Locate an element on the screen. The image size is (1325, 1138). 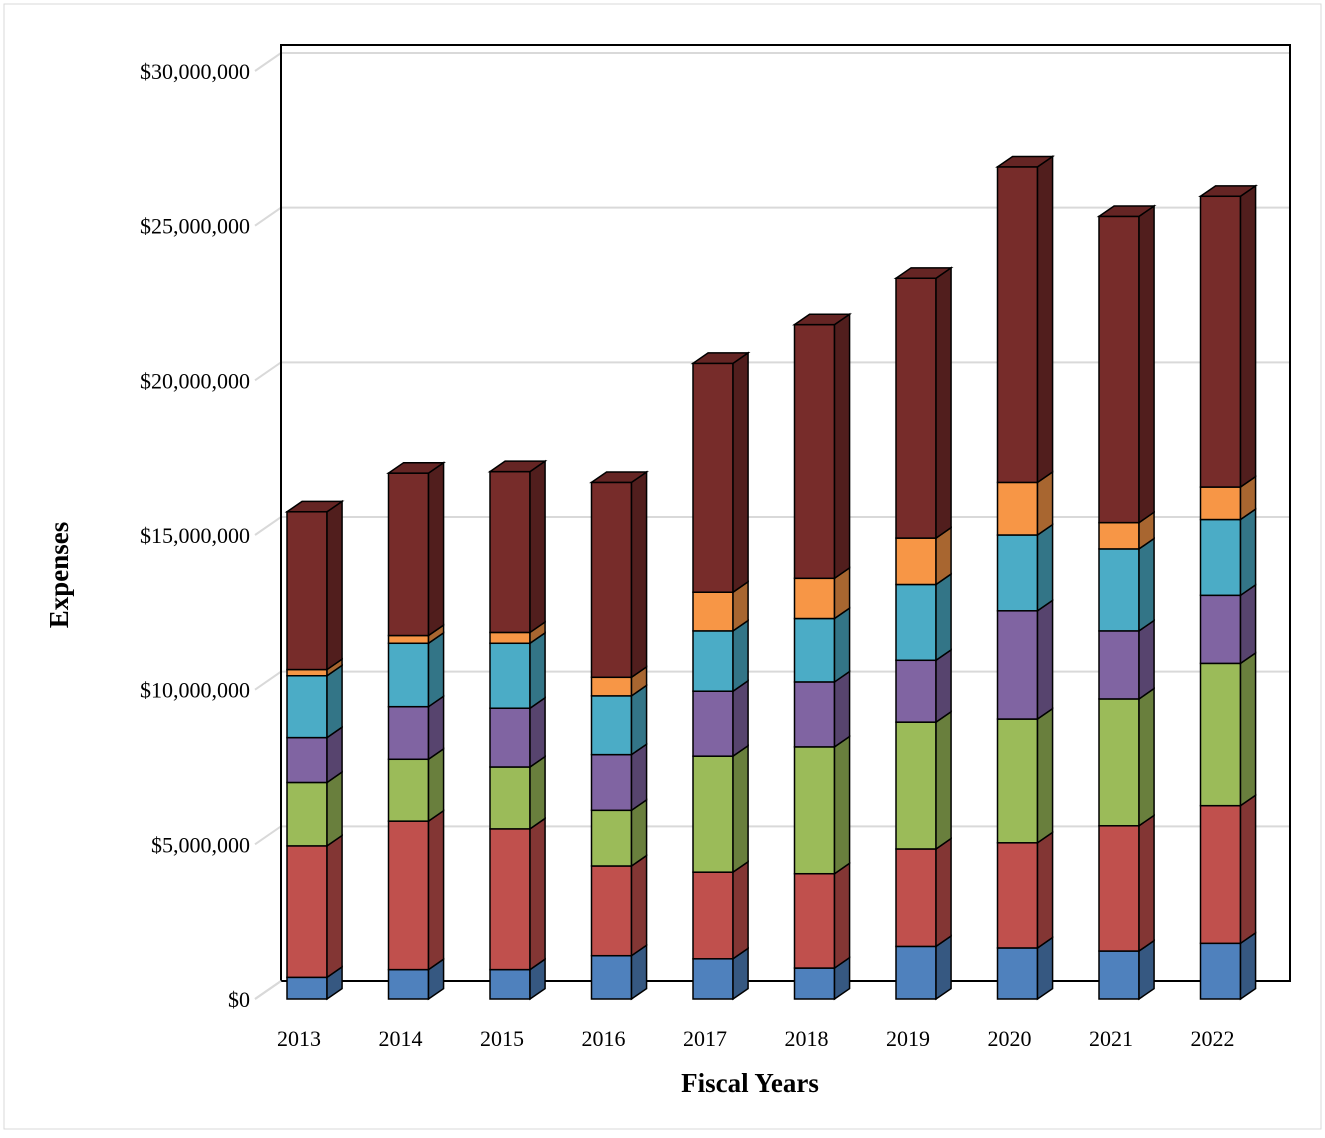
y-tick-label: $5,000,000 is located at coordinates (200, 844).